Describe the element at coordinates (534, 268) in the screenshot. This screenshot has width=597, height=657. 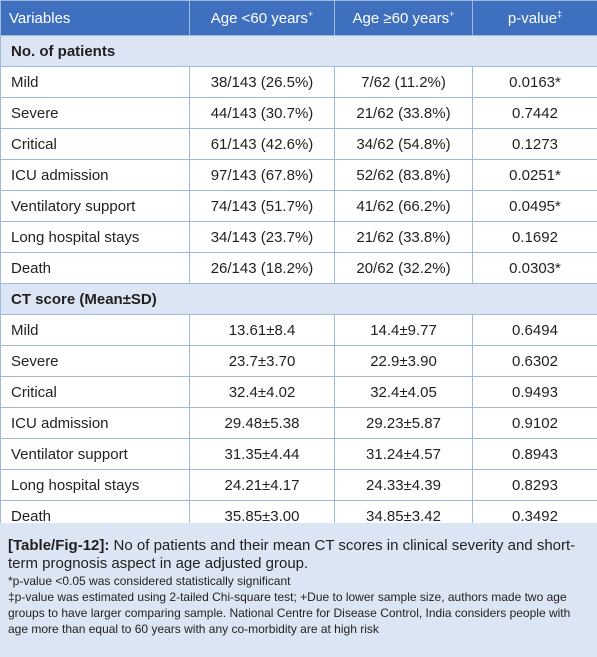
I see `cell-p-value: 0.0303*` at that location.